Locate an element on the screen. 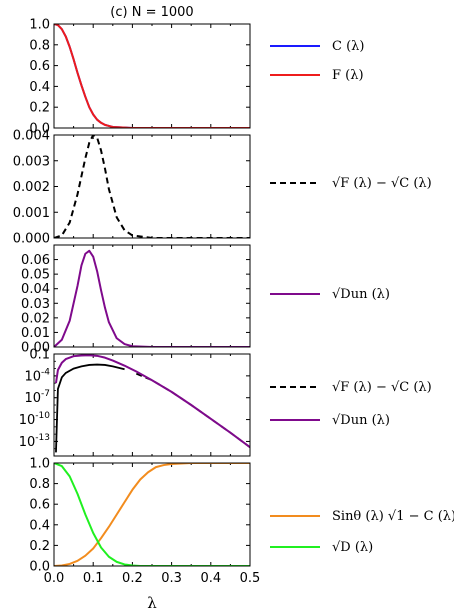  legend-label: Sinθ (λ) √1 − C (λ) is located at coordinates (393, 516).